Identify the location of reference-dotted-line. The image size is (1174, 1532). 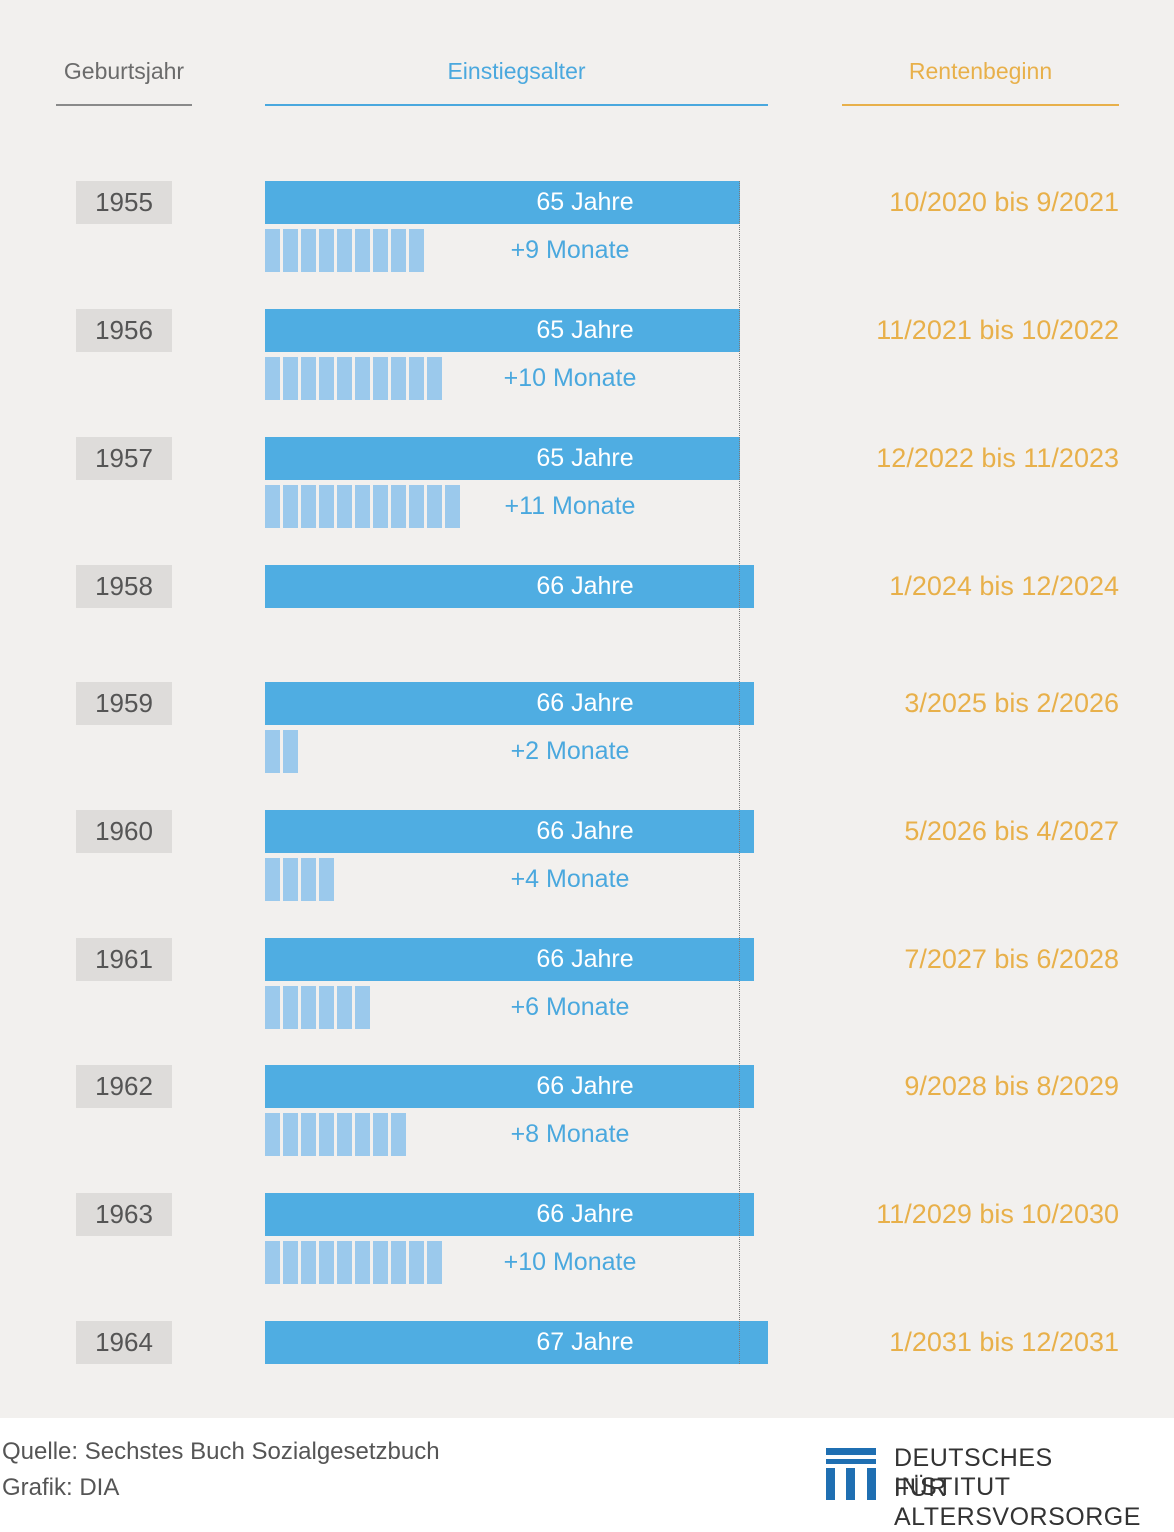
(739, 772).